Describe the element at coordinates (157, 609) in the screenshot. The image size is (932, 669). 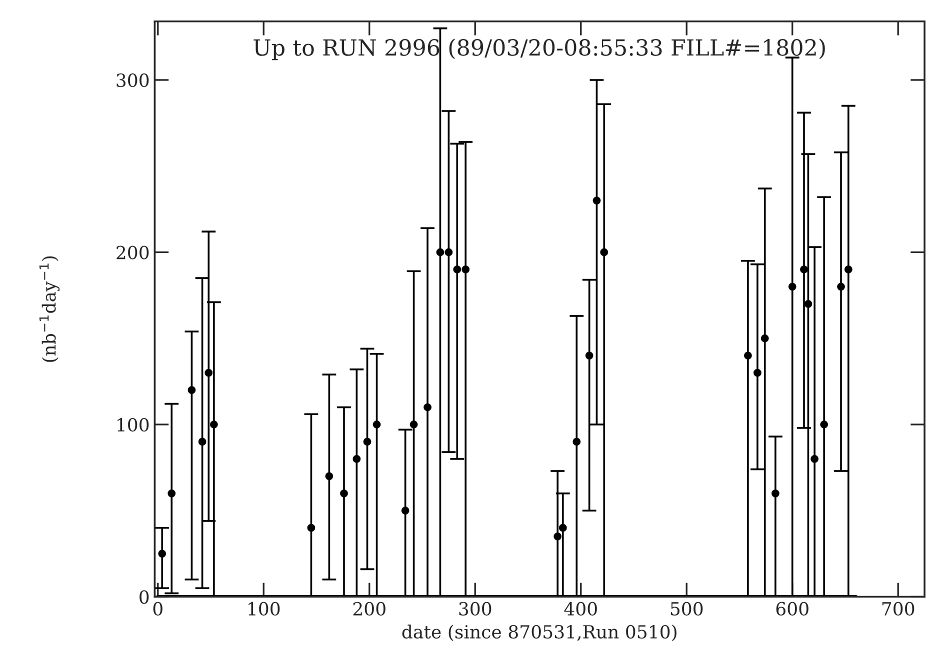
I see `x-tick-label: 0` at that location.